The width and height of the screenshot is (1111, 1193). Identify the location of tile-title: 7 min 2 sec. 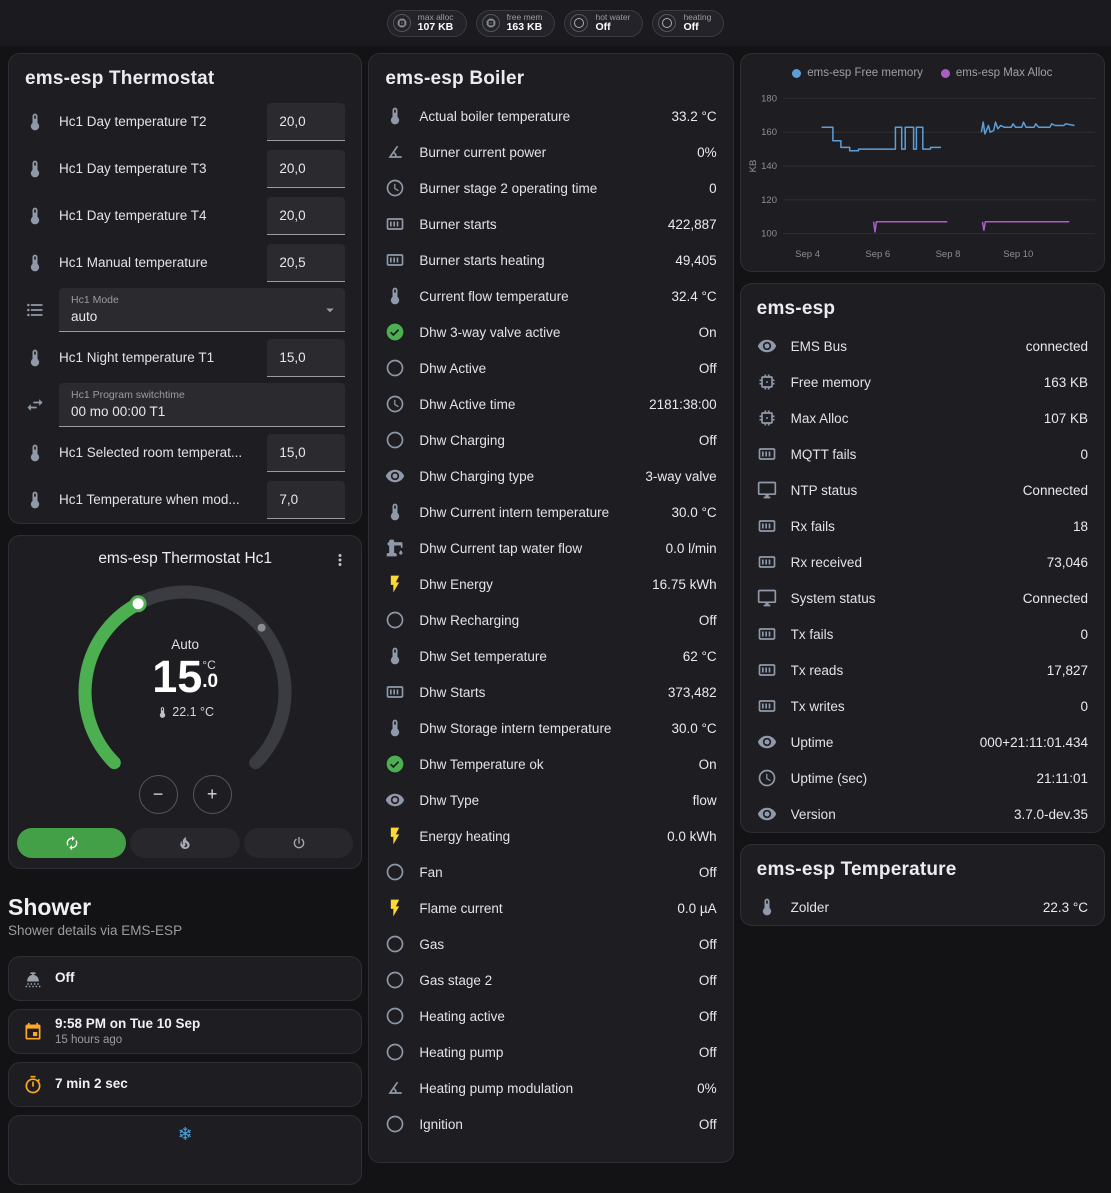
(91, 1084).